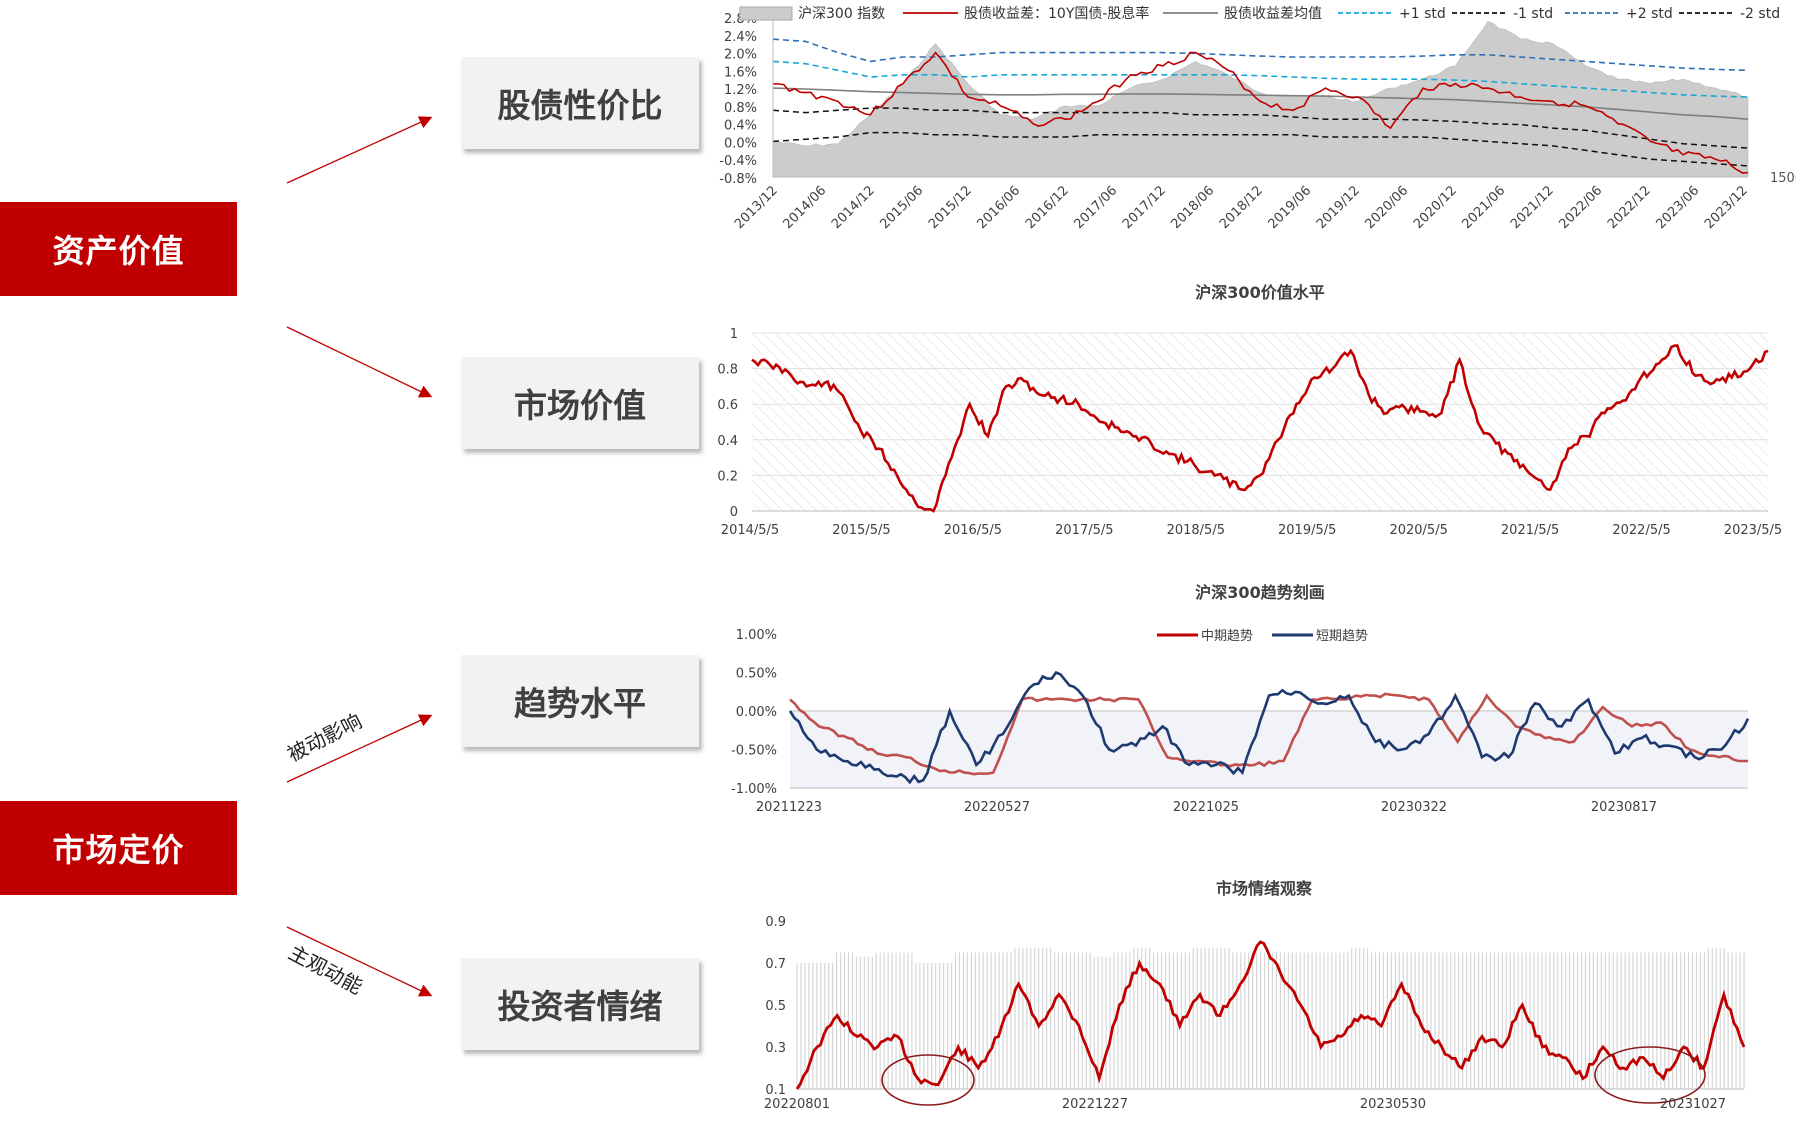 Image resolution: width=1796 pixels, height=1134 pixels. Describe the element at coordinates (1760, 14) in the screenshot. I see `legend-label: -2 std` at that location.